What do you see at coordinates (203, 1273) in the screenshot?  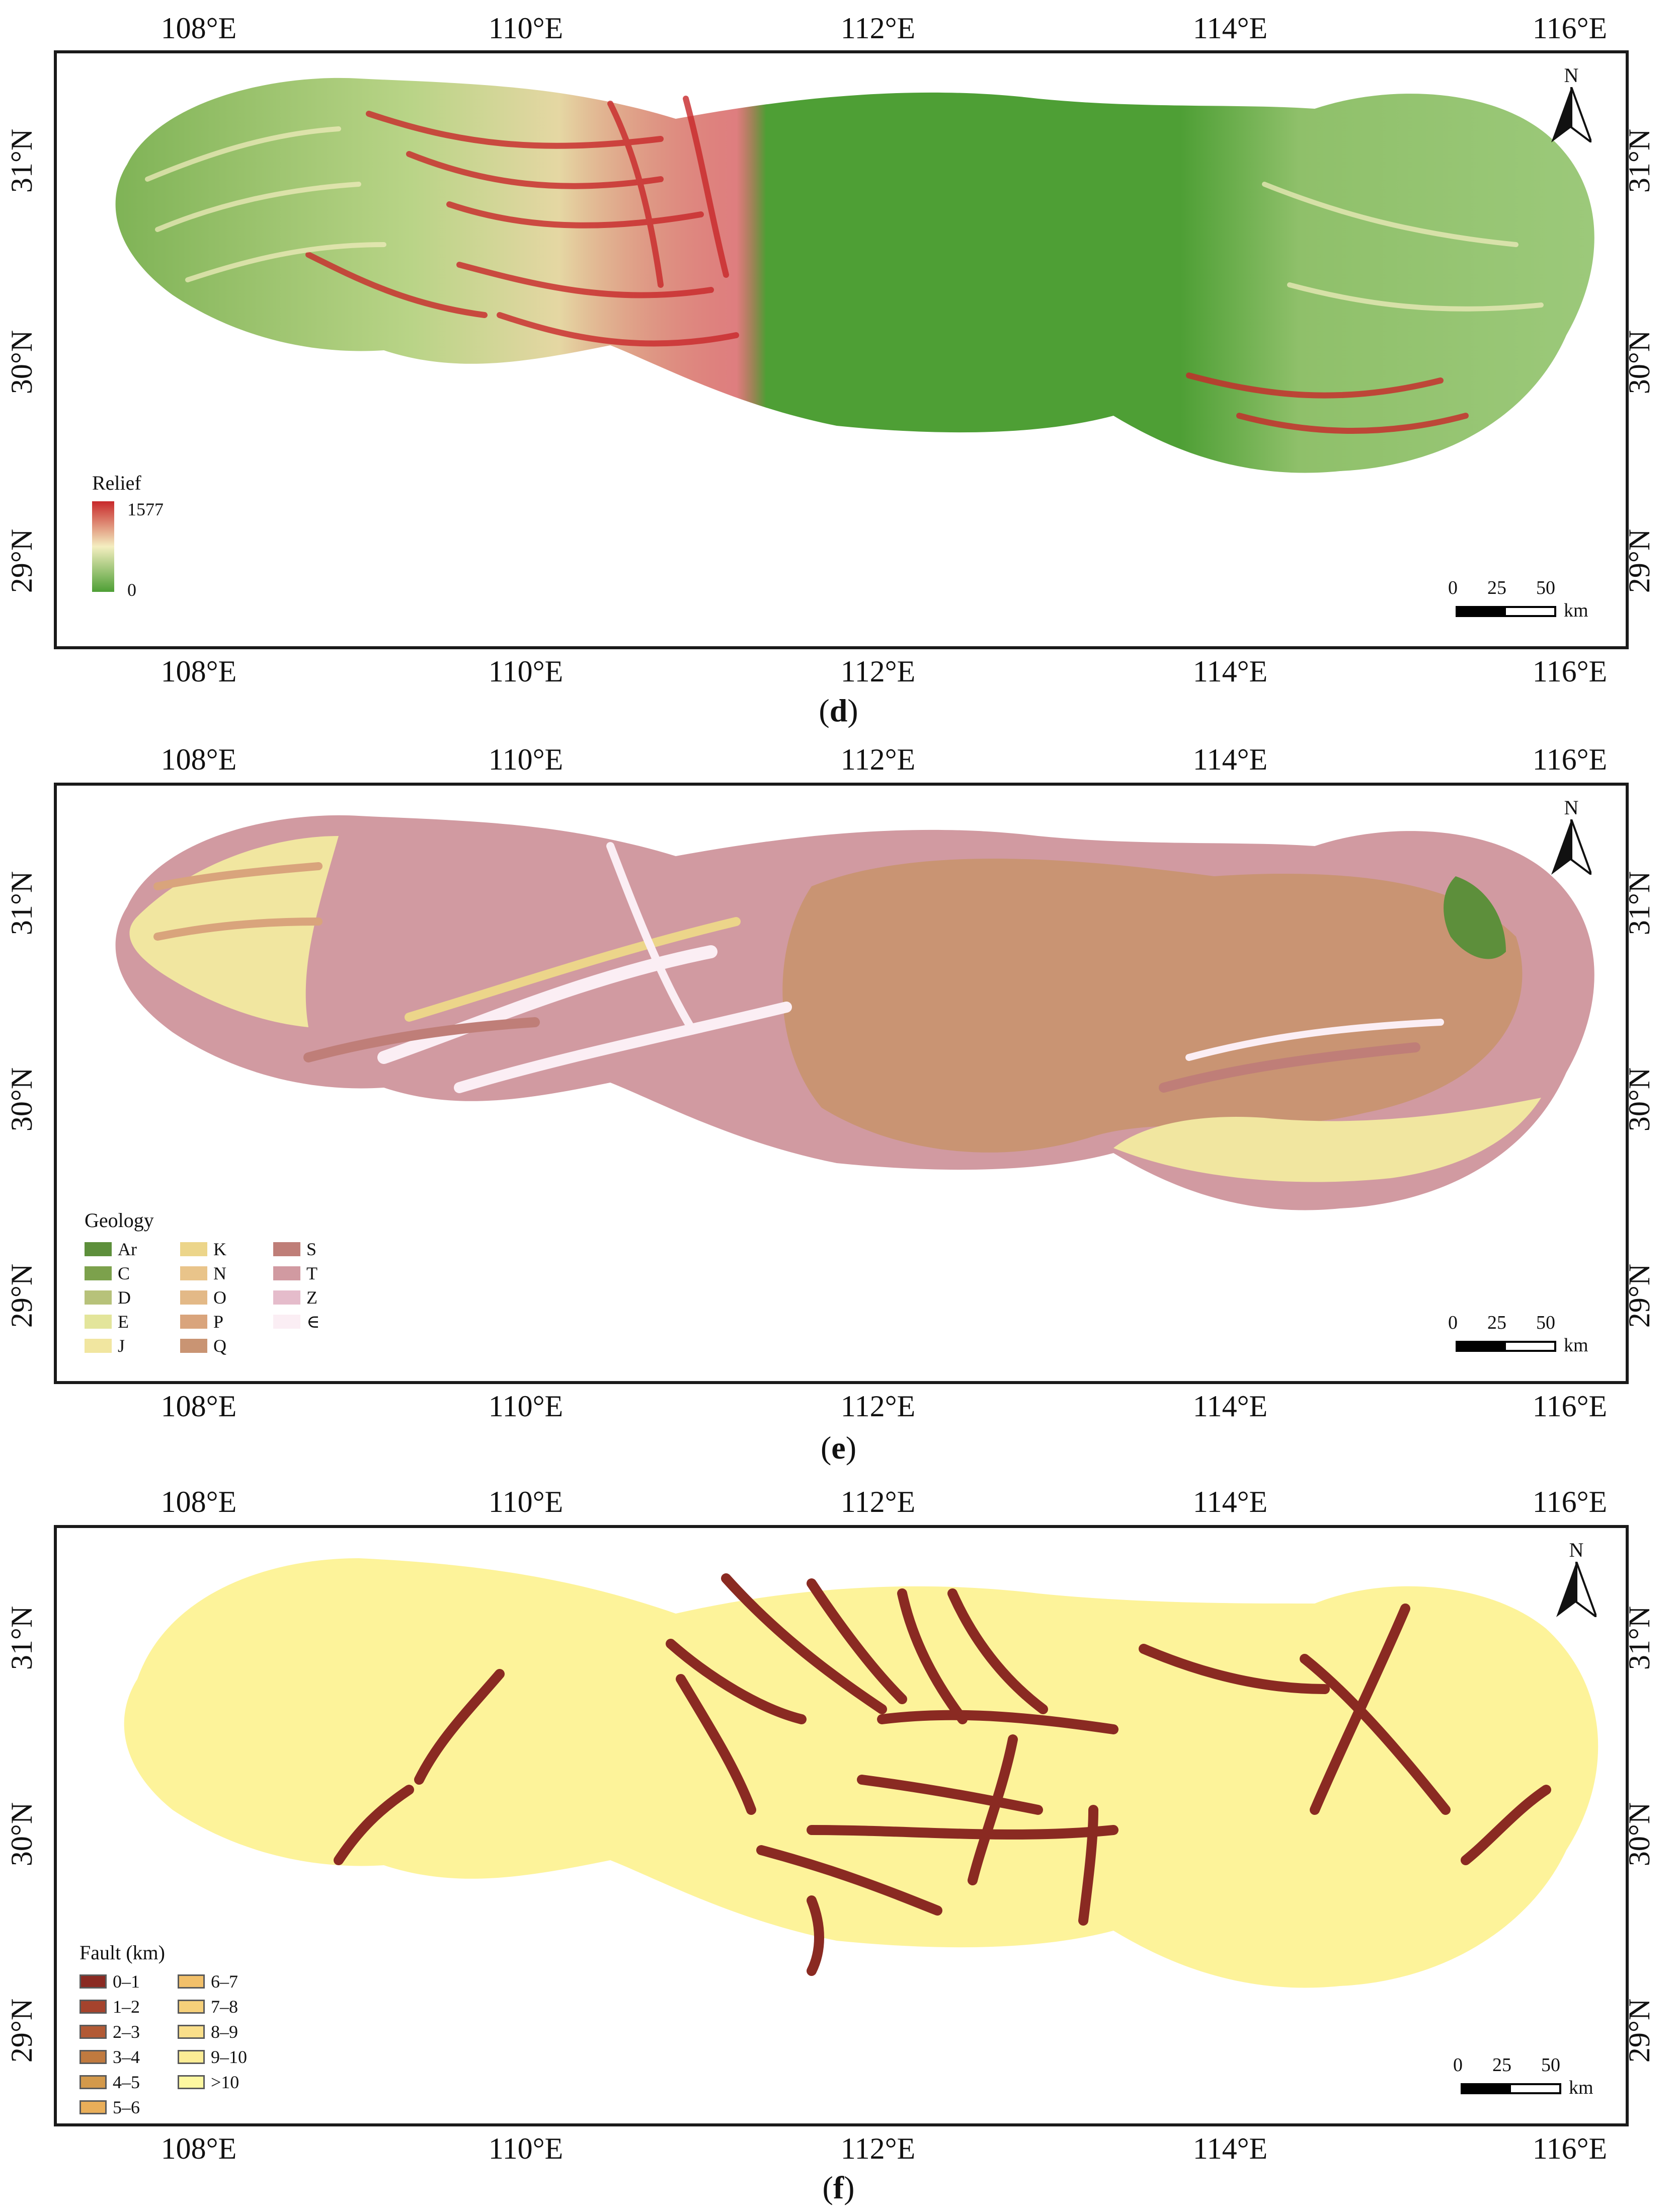 I see `geology-legend-item: N` at bounding box center [203, 1273].